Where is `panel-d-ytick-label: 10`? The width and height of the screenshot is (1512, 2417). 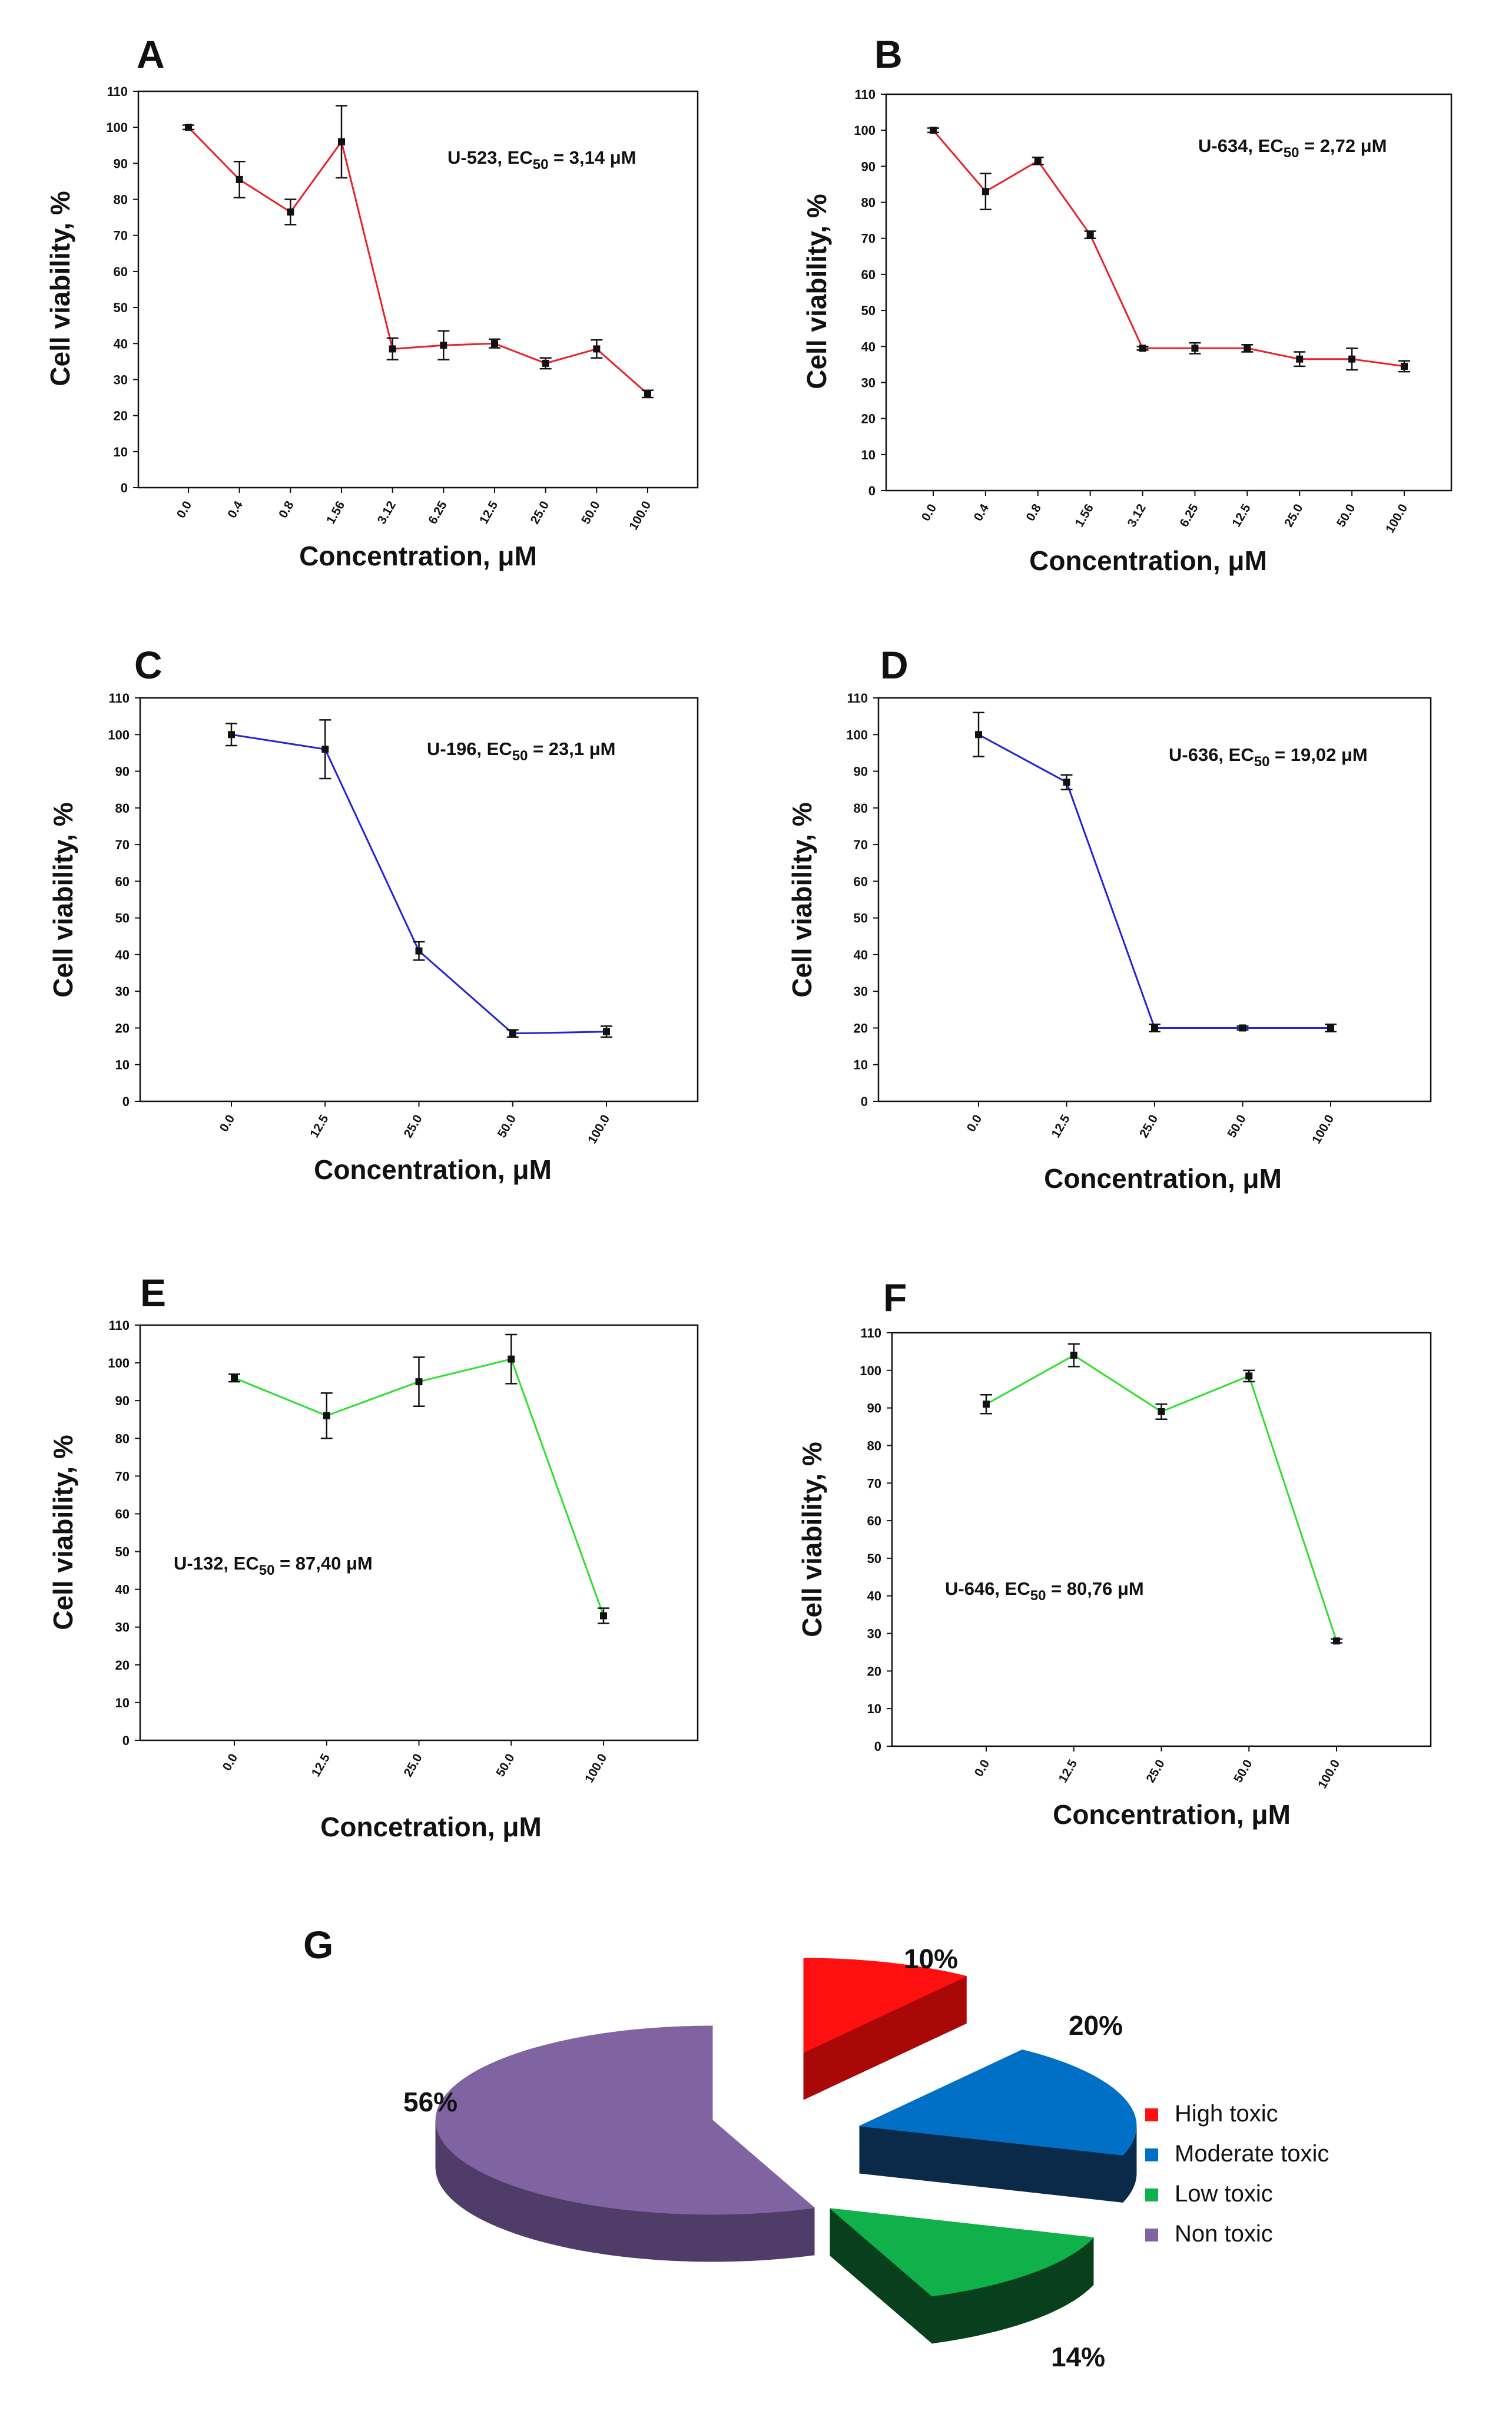
panel-d-ytick-label: 10 is located at coordinates (861, 1065).